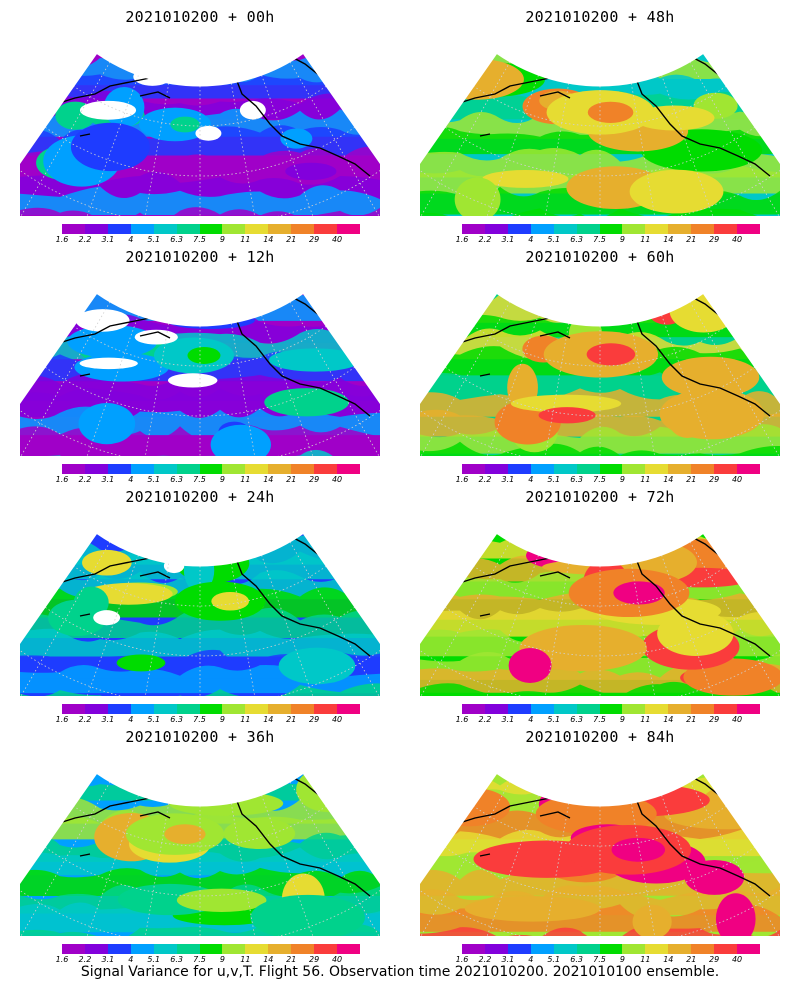 The width and height of the screenshot is (800, 1000). What do you see at coordinates (508, 959) in the screenshot?
I see `colorbar-tick-label: 3.1` at bounding box center [508, 959].